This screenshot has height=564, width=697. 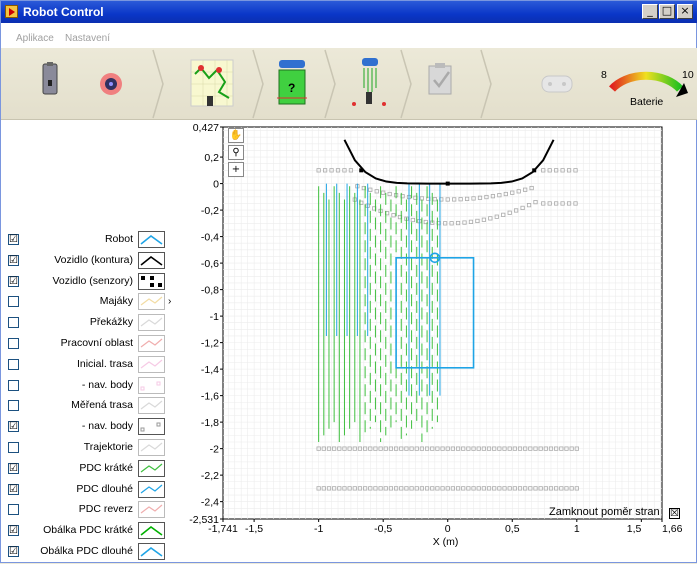 What do you see at coordinates (441, 84) in the screenshot?
I see `checklist-button` at bounding box center [441, 84].